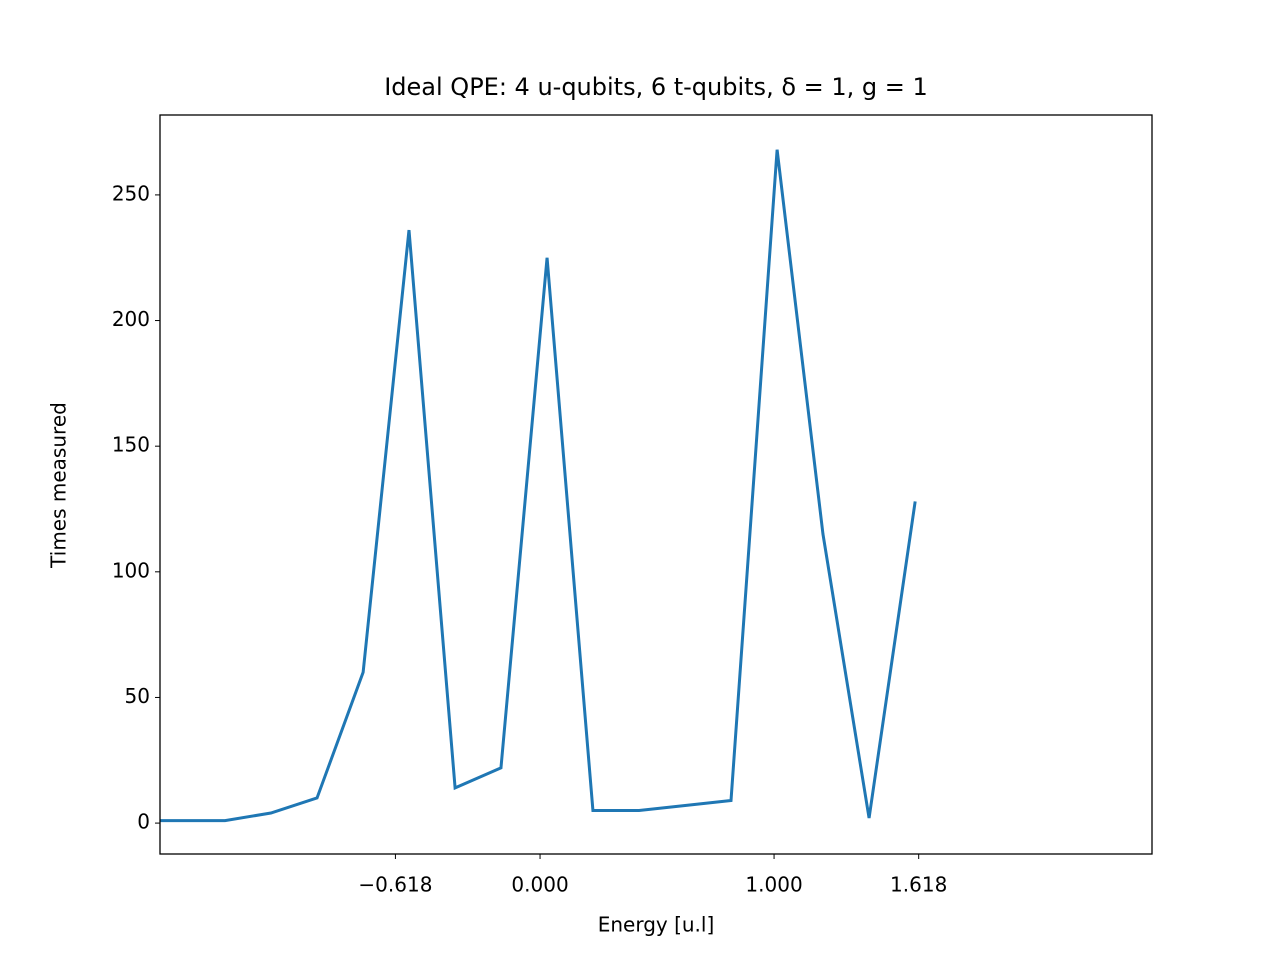 The width and height of the screenshot is (1280, 960). What do you see at coordinates (918, 885) in the screenshot?
I see `x-tick-label: 1.618` at bounding box center [918, 885].